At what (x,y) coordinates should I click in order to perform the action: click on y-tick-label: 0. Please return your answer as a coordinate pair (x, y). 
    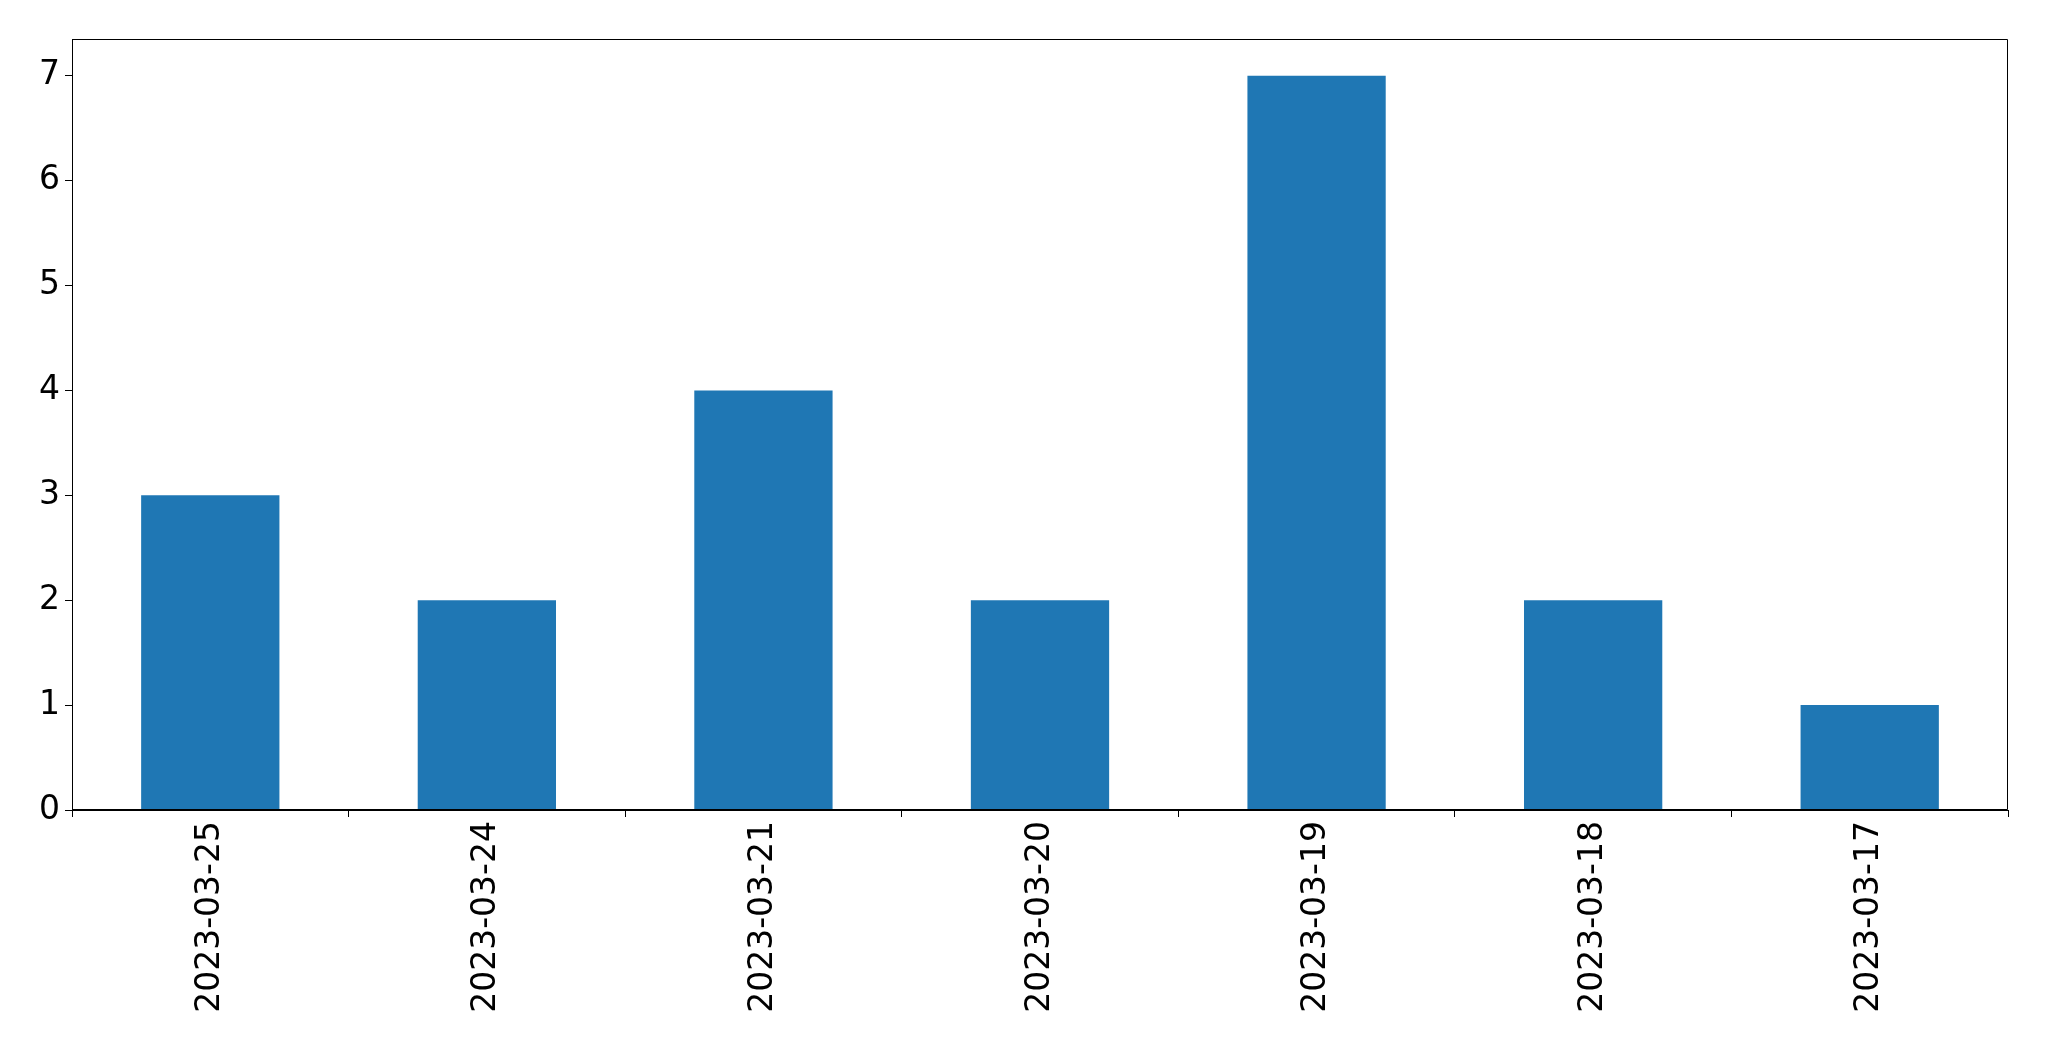
    Looking at the image, I should click on (49, 807).